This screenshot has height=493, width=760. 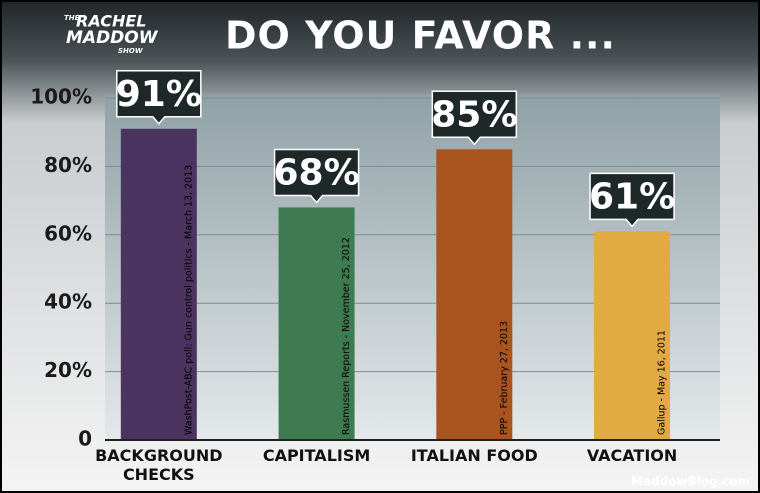 I want to click on value-label: 61%, so click(x=632, y=196).